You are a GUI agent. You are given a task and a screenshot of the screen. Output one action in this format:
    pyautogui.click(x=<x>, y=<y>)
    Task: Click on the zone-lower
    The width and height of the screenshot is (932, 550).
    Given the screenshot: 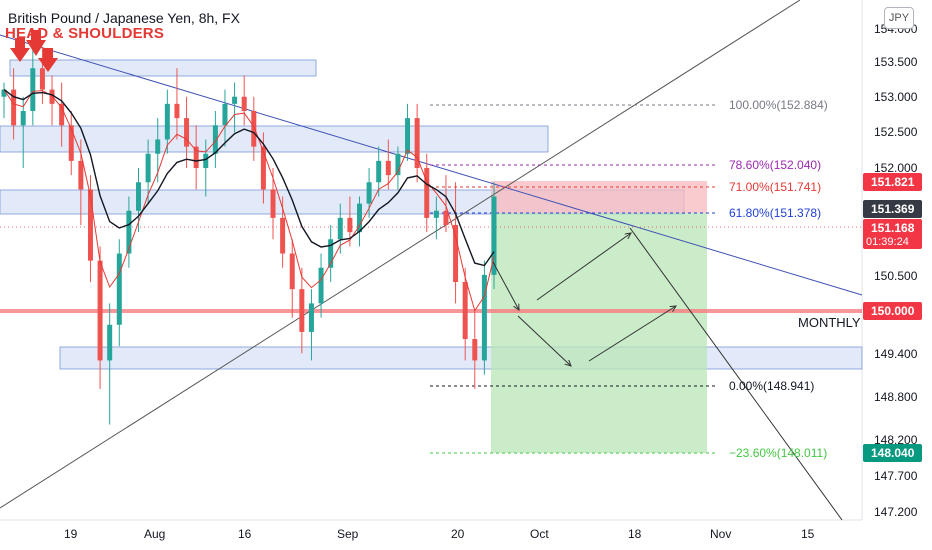 What is the action you would take?
    pyautogui.click(x=461, y=358)
    